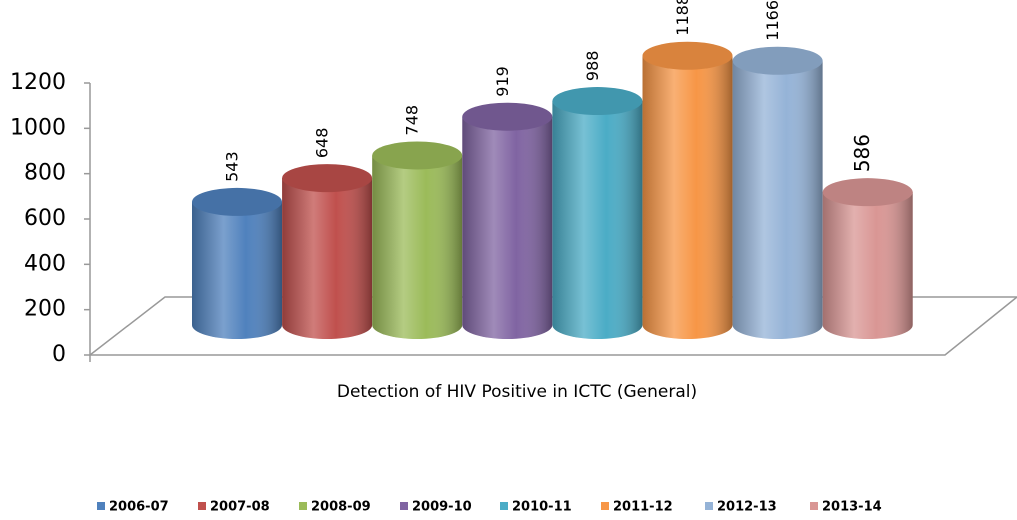 The height and width of the screenshot is (520, 1017). I want to click on legend-label: 2007-08, so click(240, 507).